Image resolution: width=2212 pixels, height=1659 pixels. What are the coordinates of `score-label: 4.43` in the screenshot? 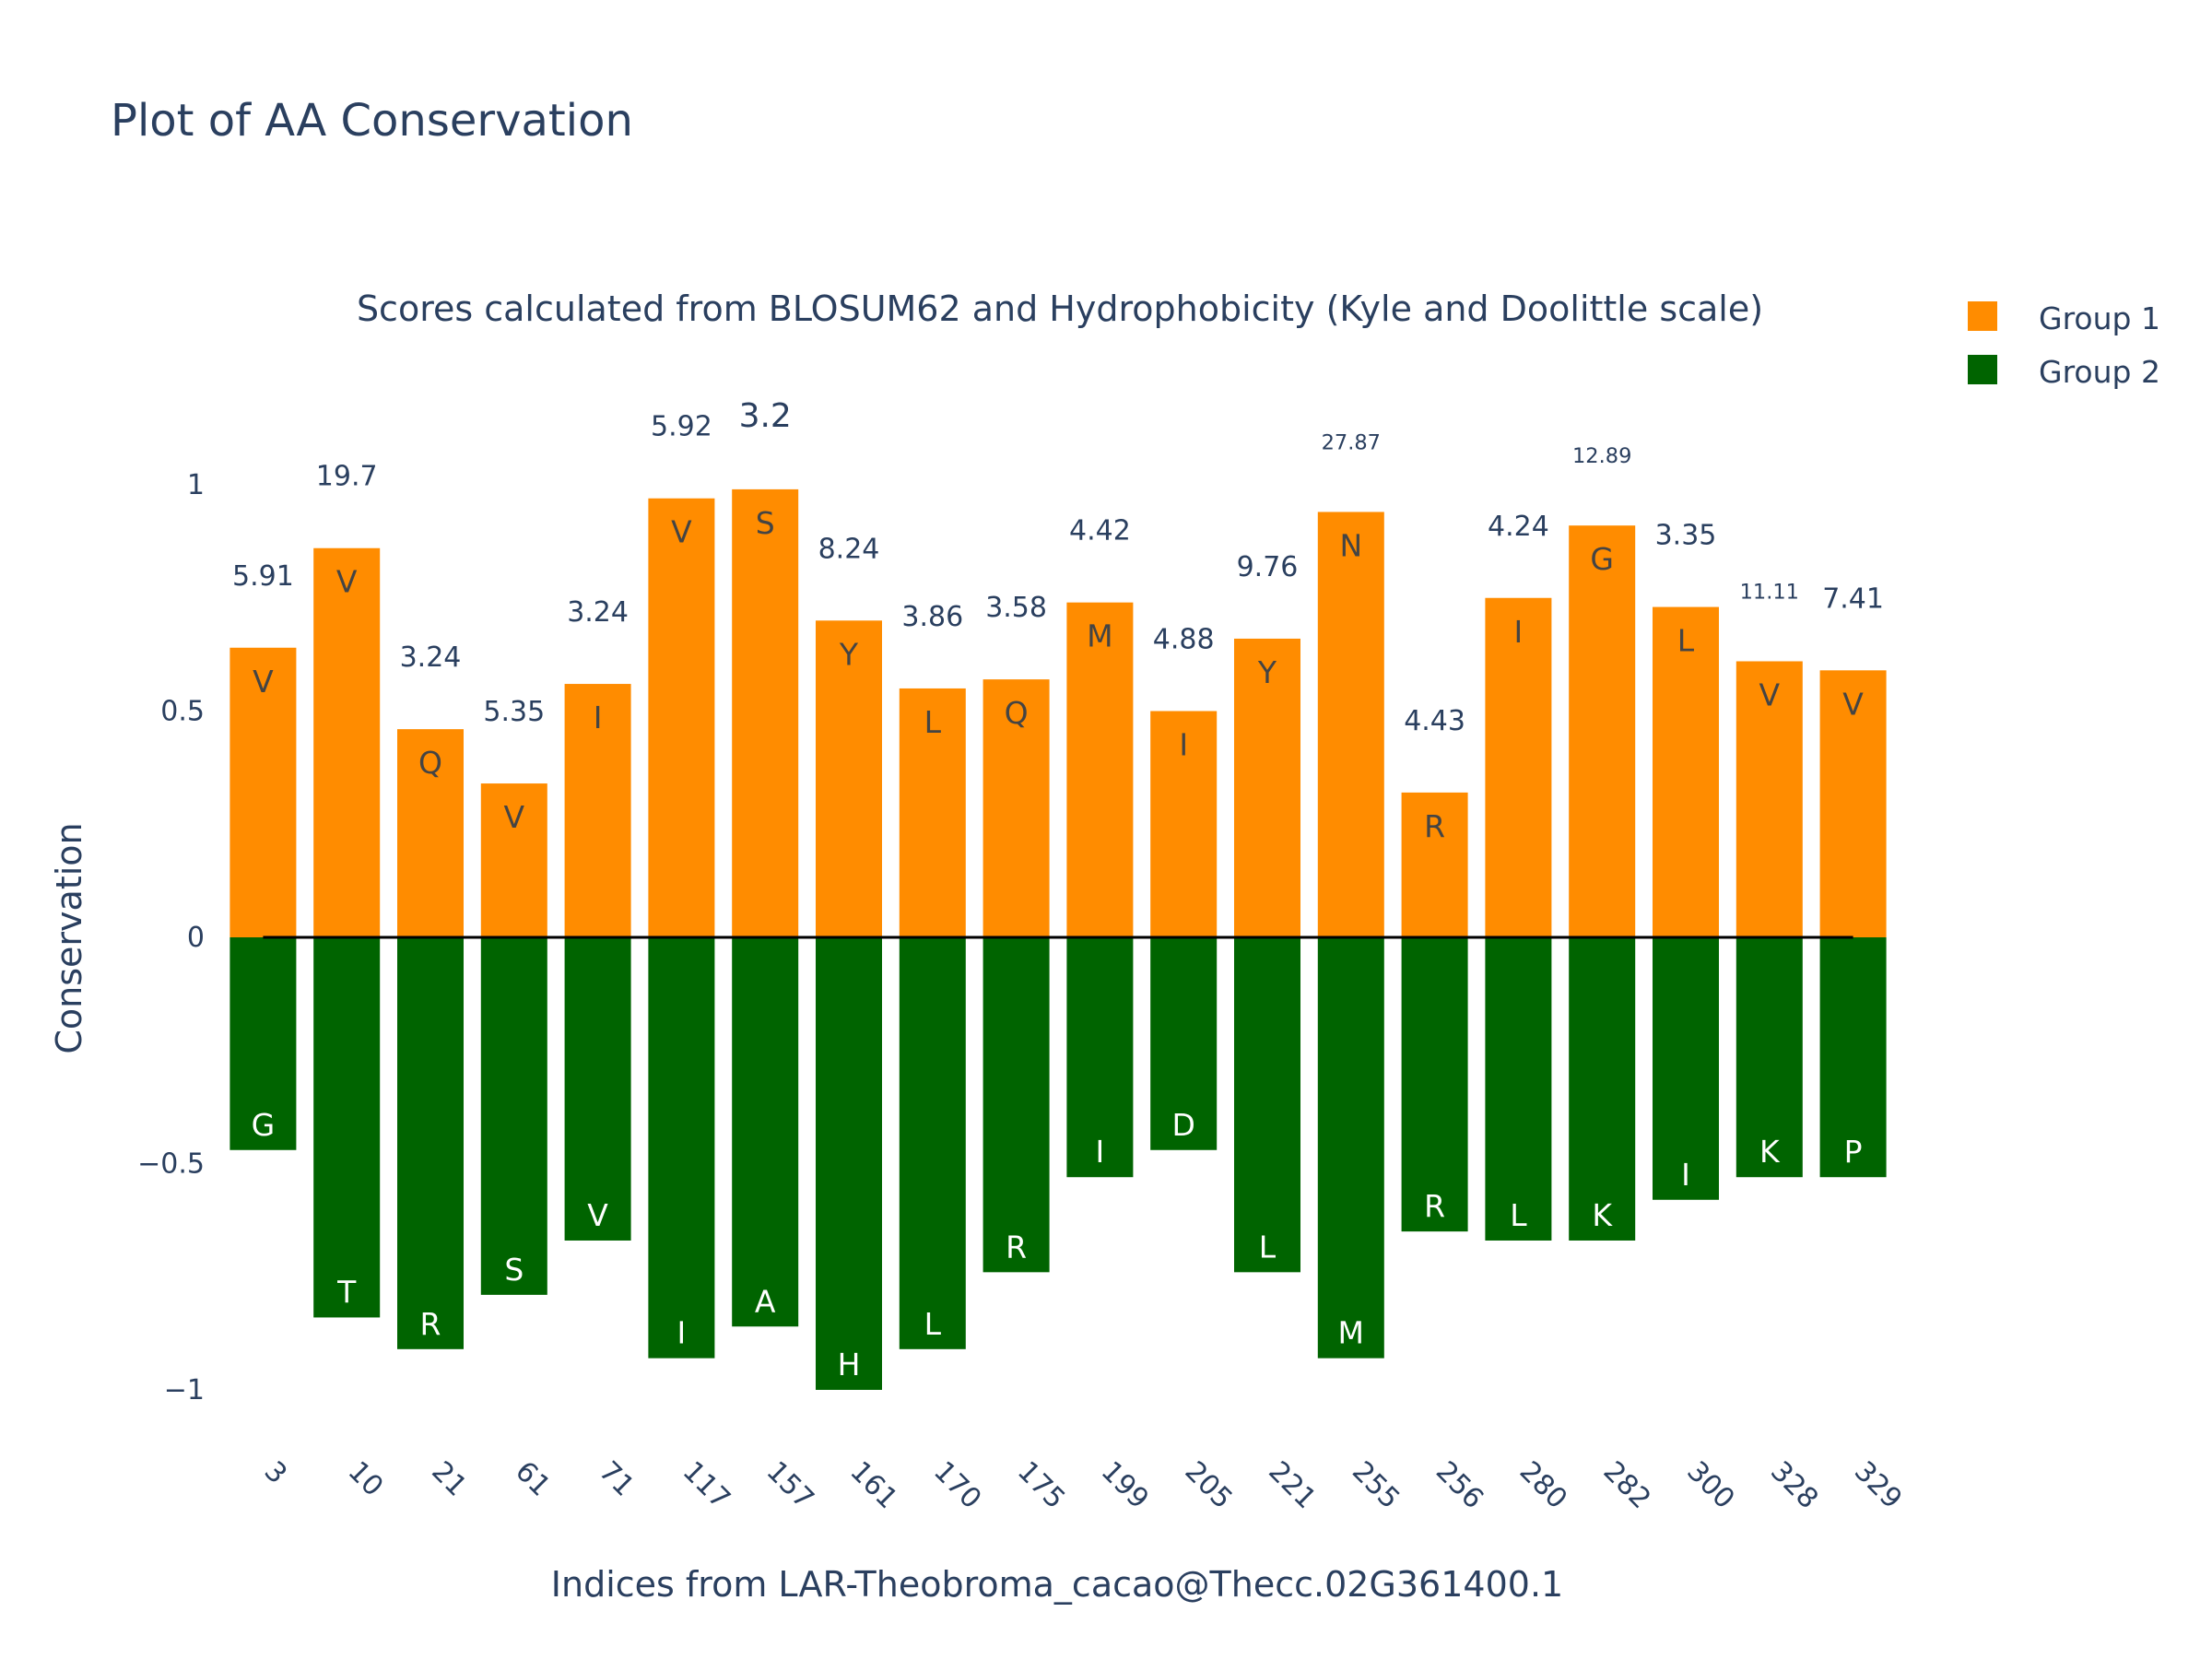 It's located at (1434, 721).